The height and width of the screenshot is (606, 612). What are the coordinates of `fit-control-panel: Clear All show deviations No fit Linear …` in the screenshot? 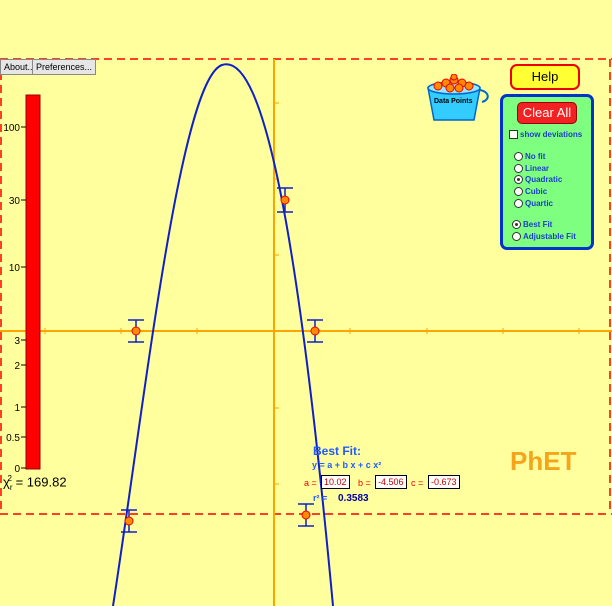 It's located at (547, 172).